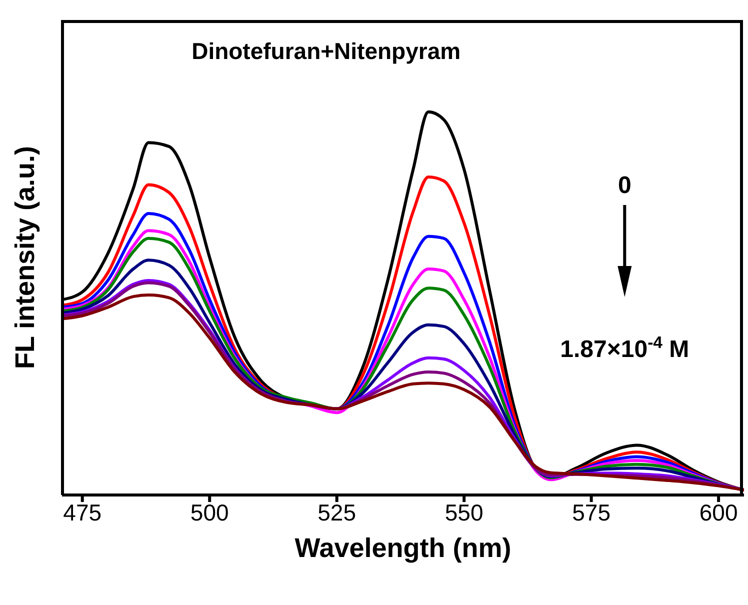  I want to click on y-axis-title: FL intensity (a.u.), so click(25, 258).